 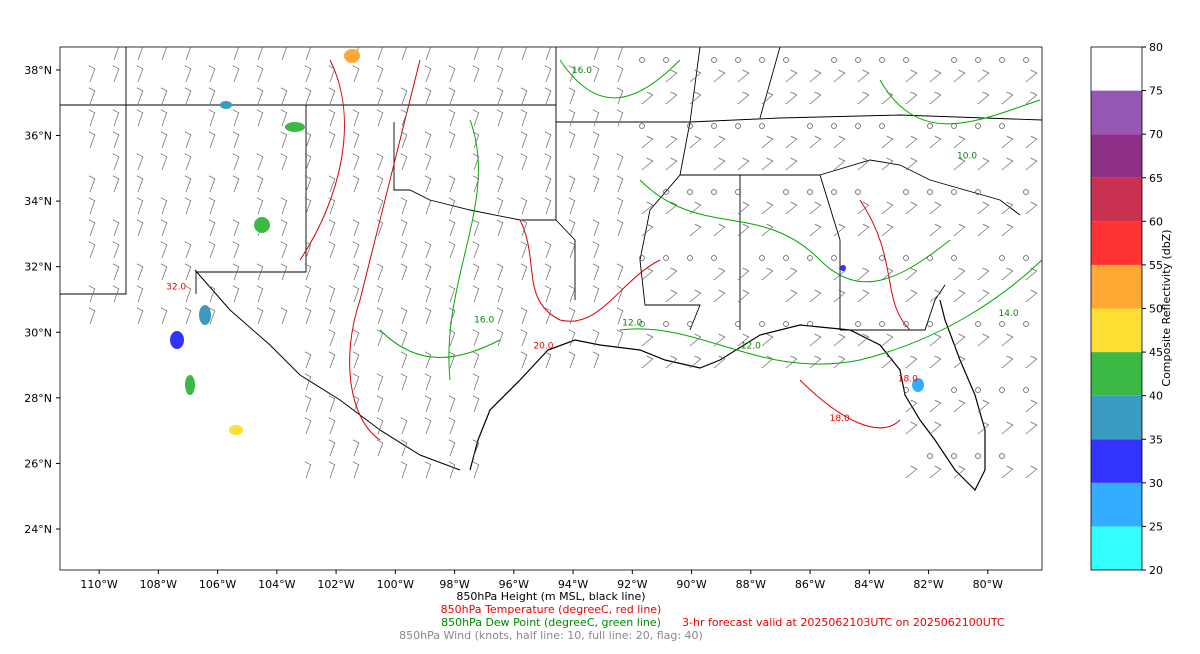 I want to click on contour-label: 20.0, so click(x=543, y=347).